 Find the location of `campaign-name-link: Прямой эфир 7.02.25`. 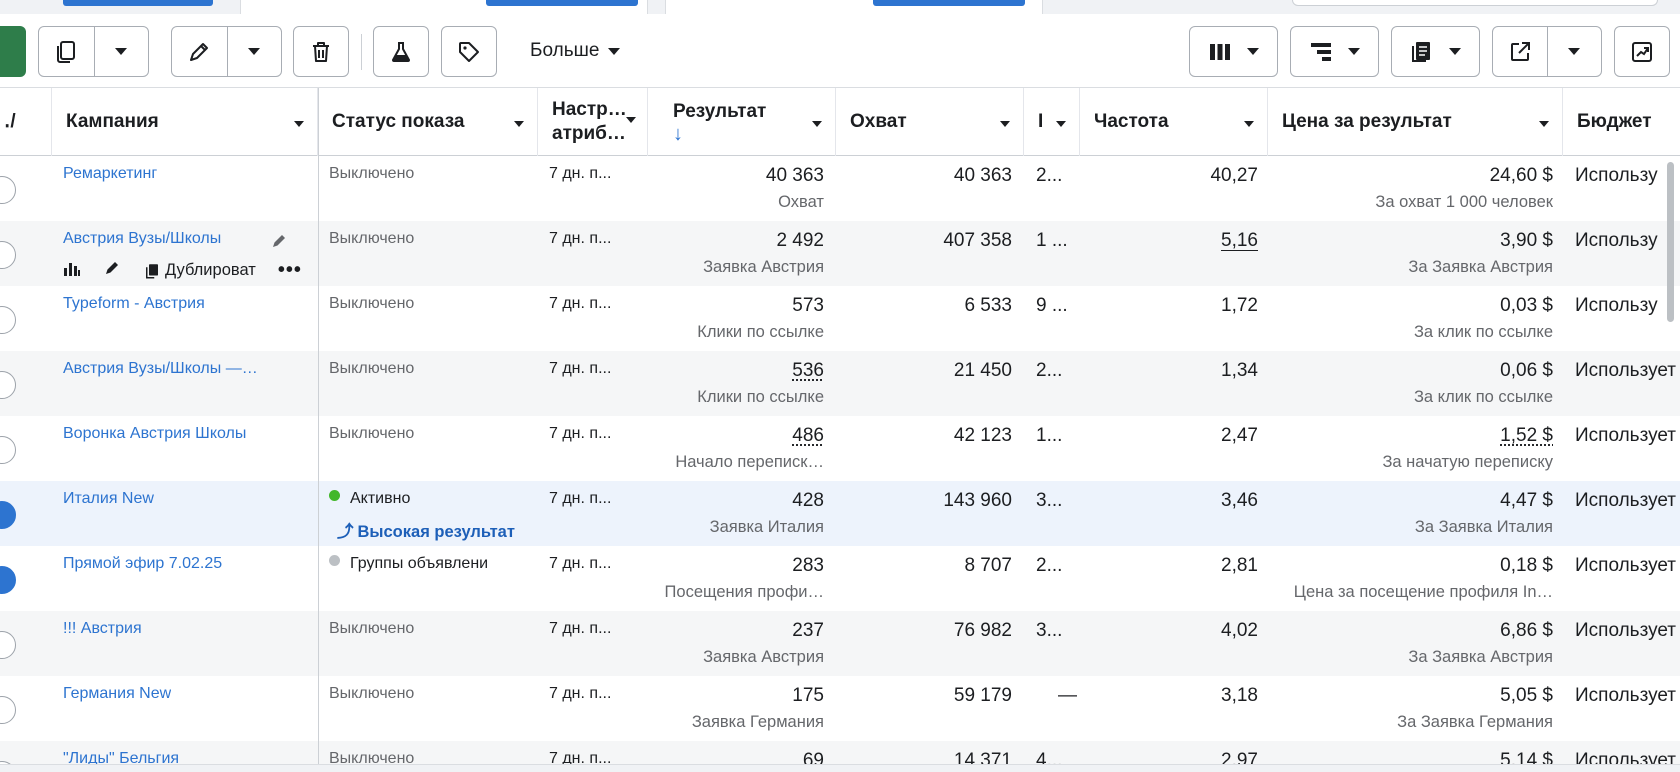

campaign-name-link: Прямой эфир 7.02.25 is located at coordinates (142, 564).